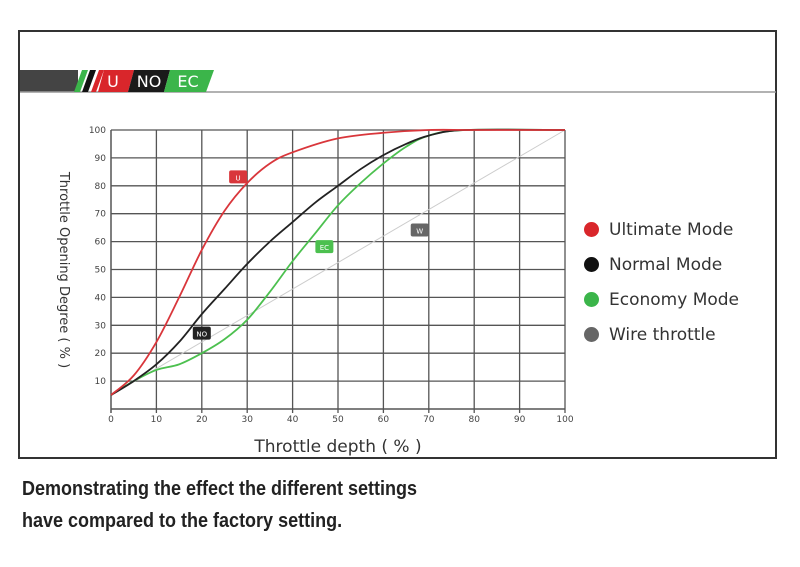  I want to click on badge-u: U, so click(113, 81).